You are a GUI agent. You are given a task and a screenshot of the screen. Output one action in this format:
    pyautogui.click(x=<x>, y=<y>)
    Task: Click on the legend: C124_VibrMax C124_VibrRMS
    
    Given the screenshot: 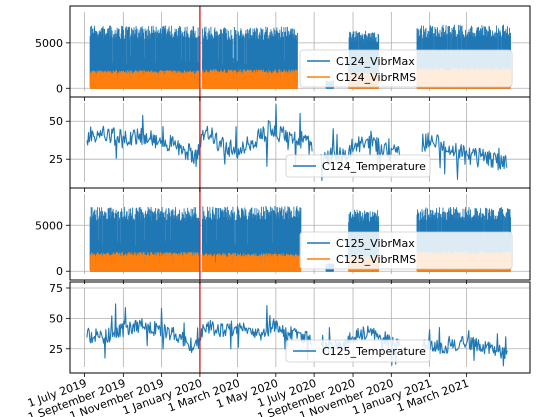 What is the action you would take?
    pyautogui.click(x=406, y=68)
    